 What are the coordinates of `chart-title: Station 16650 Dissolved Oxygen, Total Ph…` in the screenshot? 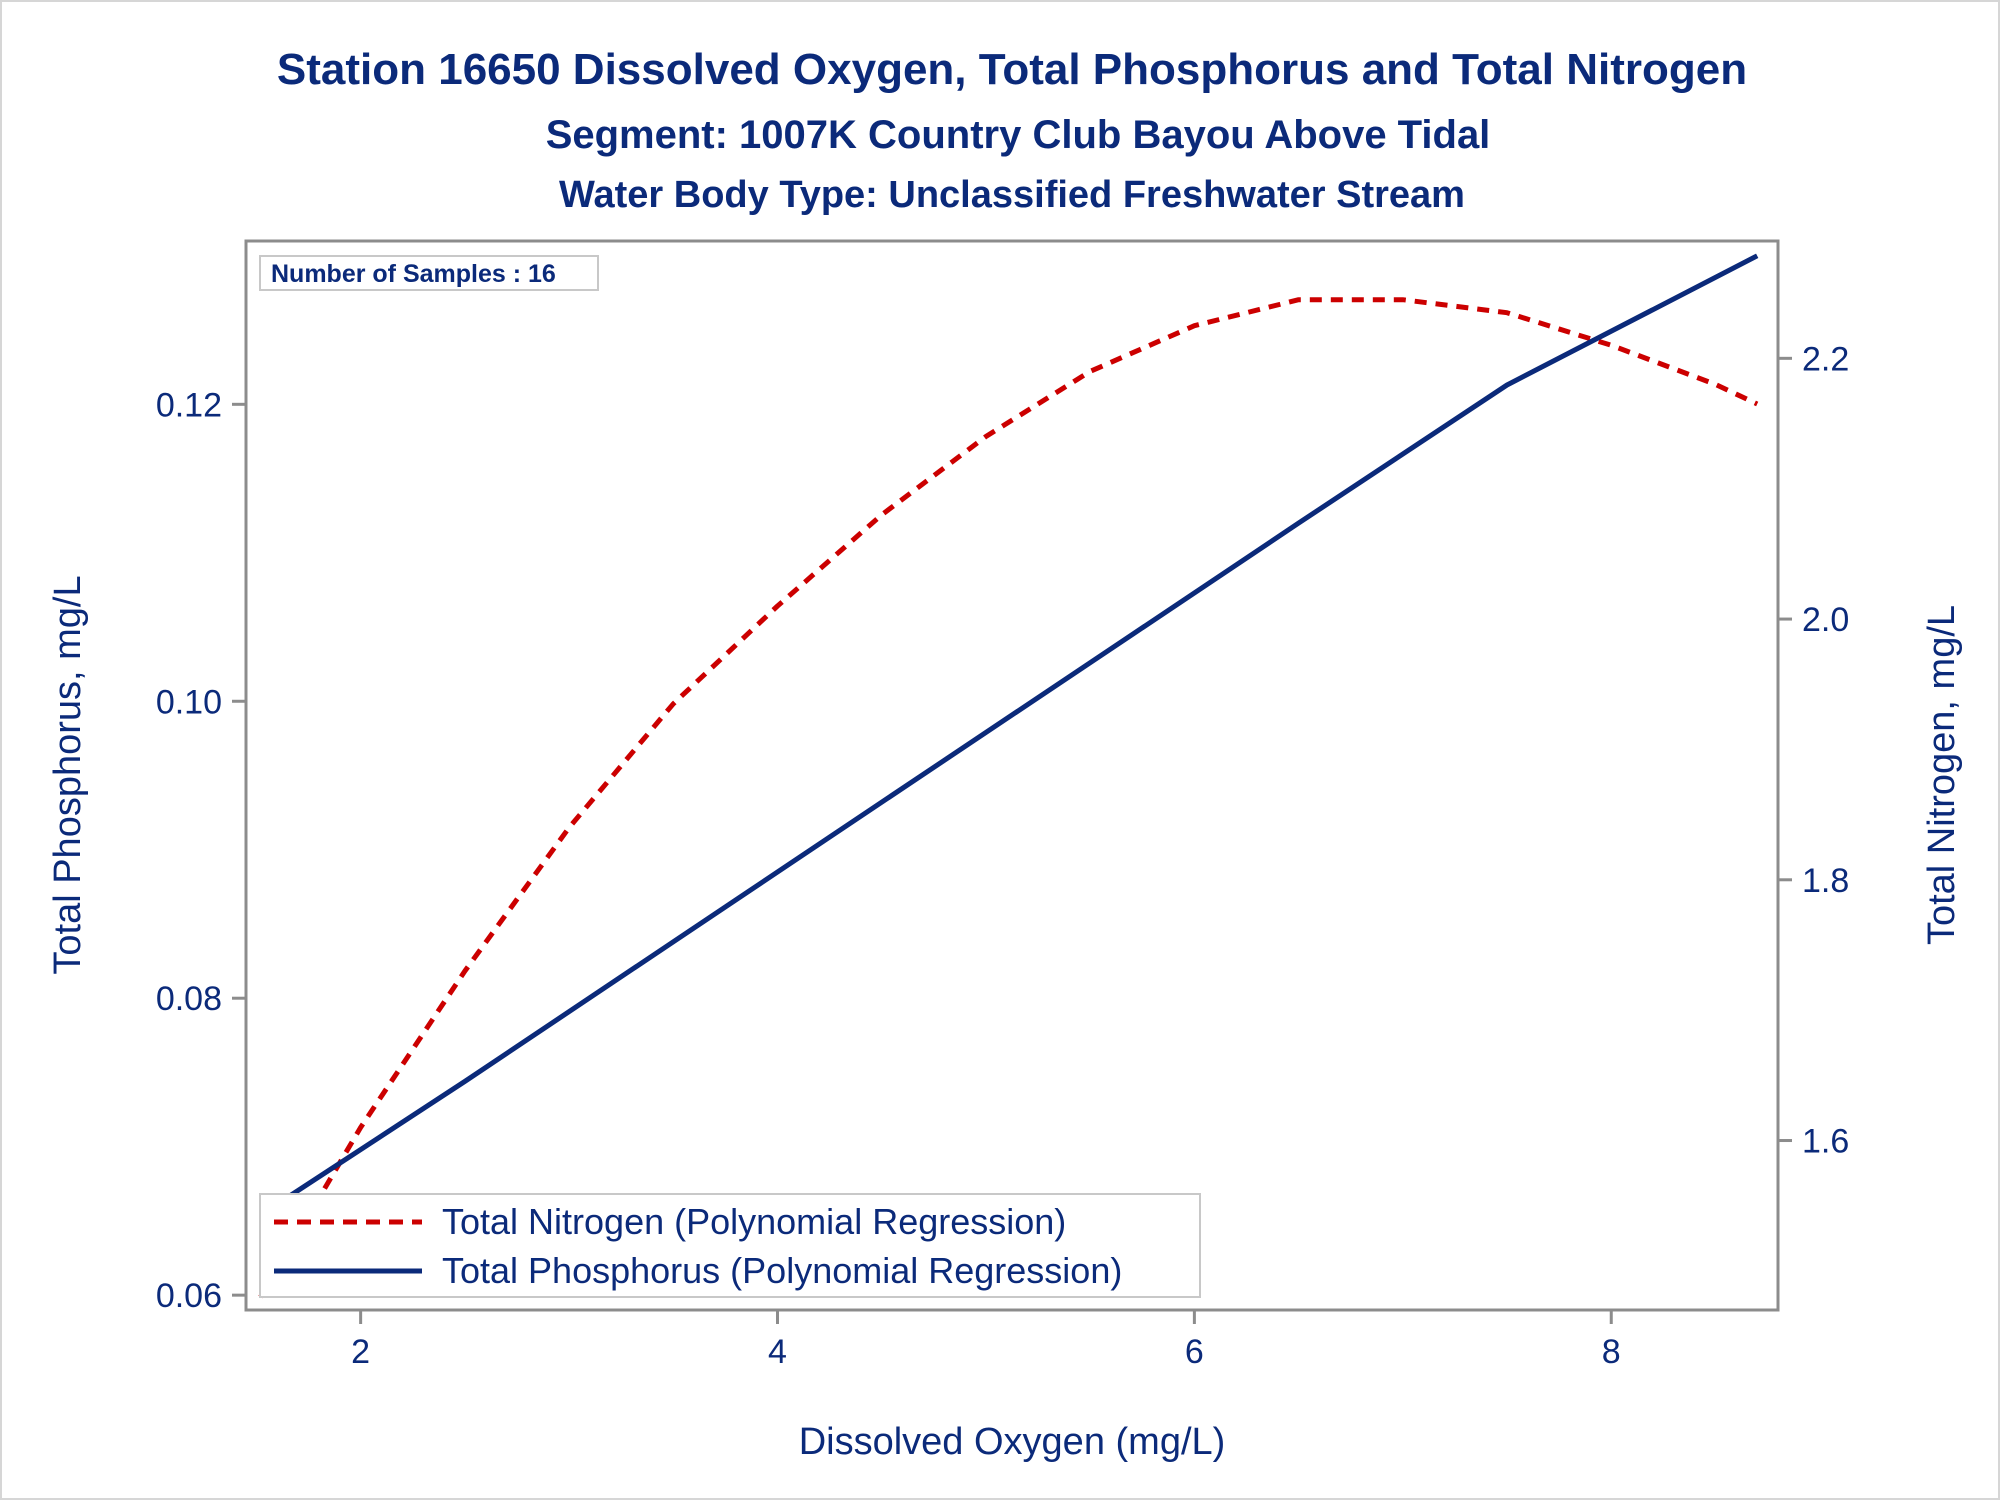 It's located at (1012, 69).